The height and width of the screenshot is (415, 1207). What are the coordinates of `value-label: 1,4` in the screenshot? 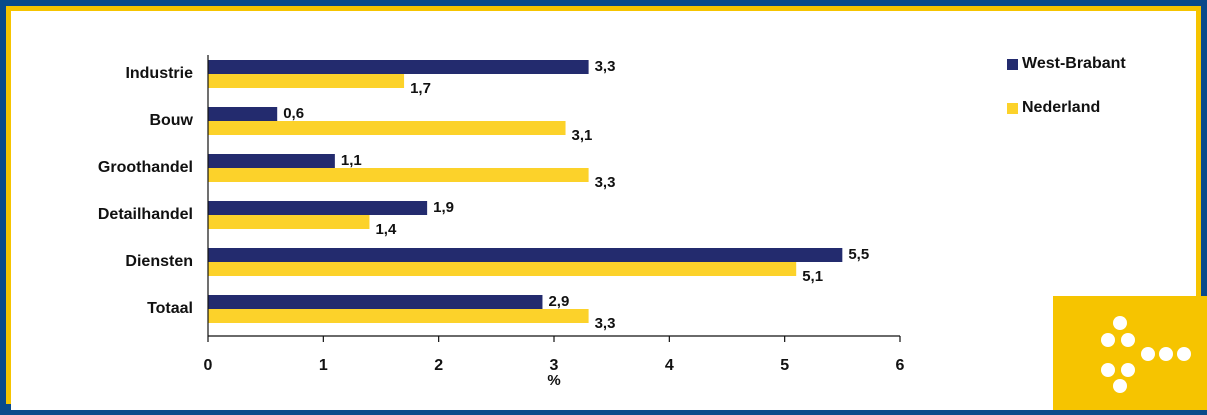 It's located at (386, 229).